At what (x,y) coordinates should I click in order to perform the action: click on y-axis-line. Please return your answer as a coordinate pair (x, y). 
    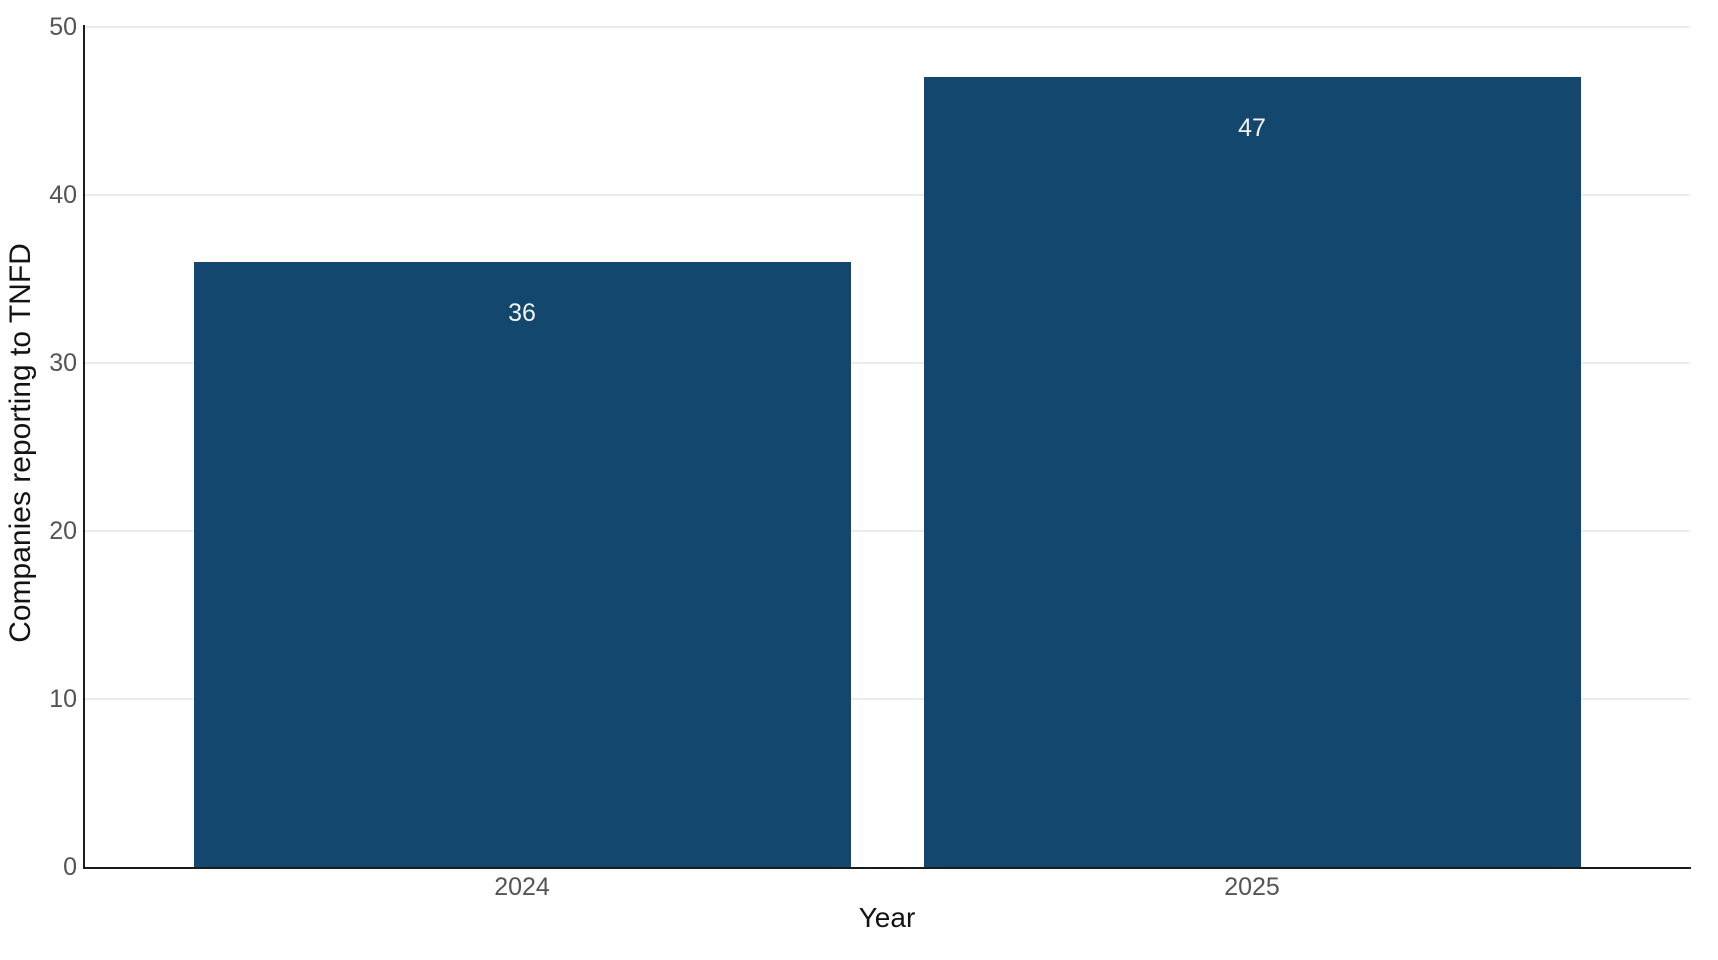
    Looking at the image, I should click on (84, 447).